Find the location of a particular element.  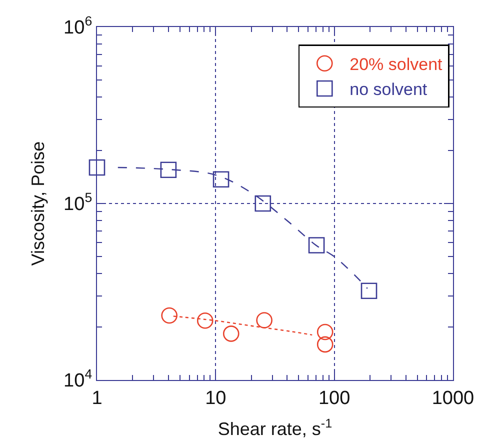

x-tick-label: 100 is located at coordinates (334, 398).